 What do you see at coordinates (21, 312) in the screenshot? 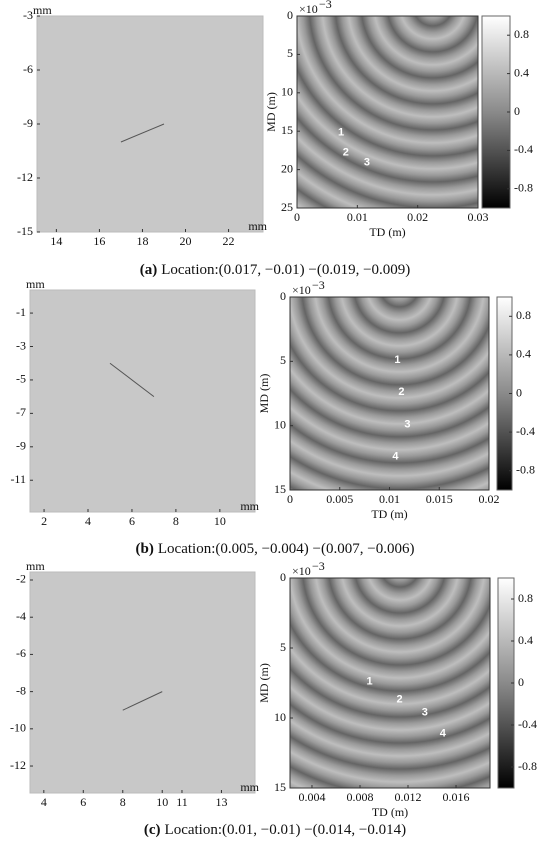
I see `y-tick-label: -1` at bounding box center [21, 312].